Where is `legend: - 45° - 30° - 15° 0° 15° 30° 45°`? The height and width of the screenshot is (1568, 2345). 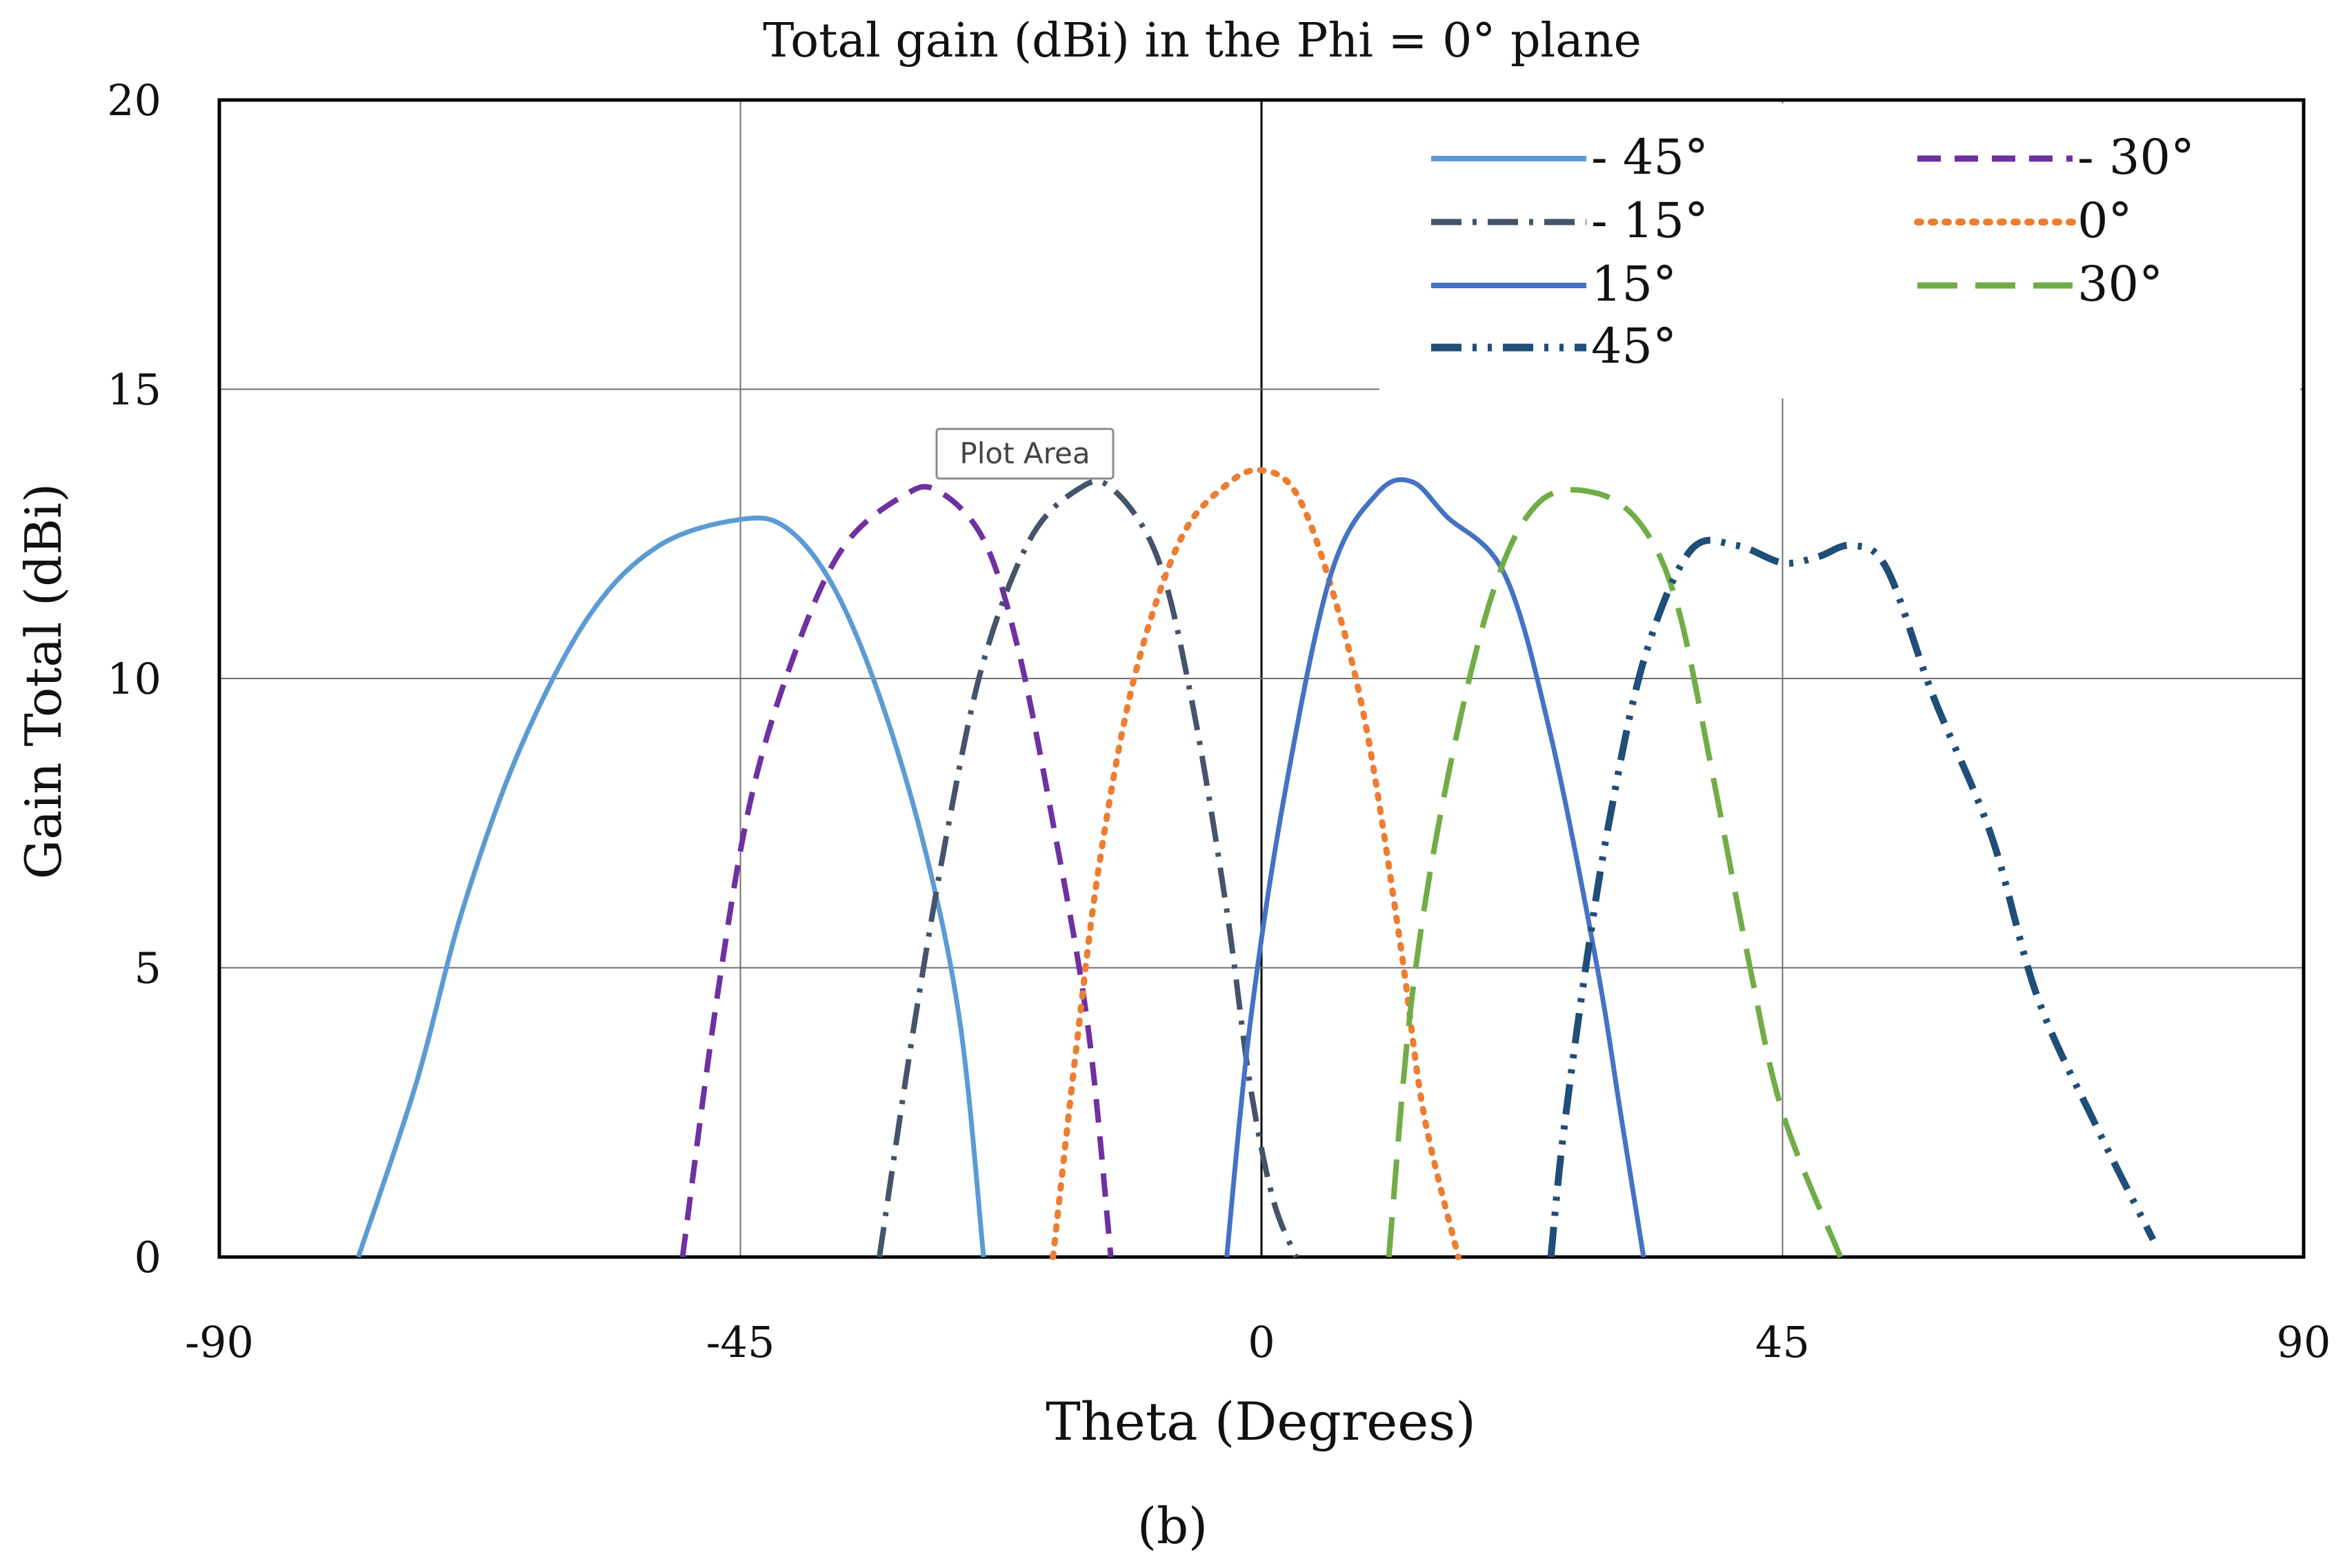 legend: - 45° - 30° - 15° 0° 15° 30° 45° is located at coordinates (1813, 251).